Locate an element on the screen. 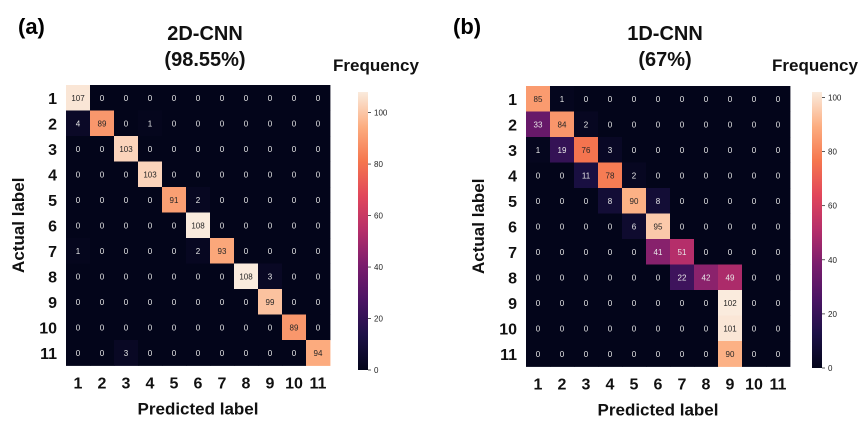  cell-label-r4-c10: 0 is located at coordinates (294, 174).